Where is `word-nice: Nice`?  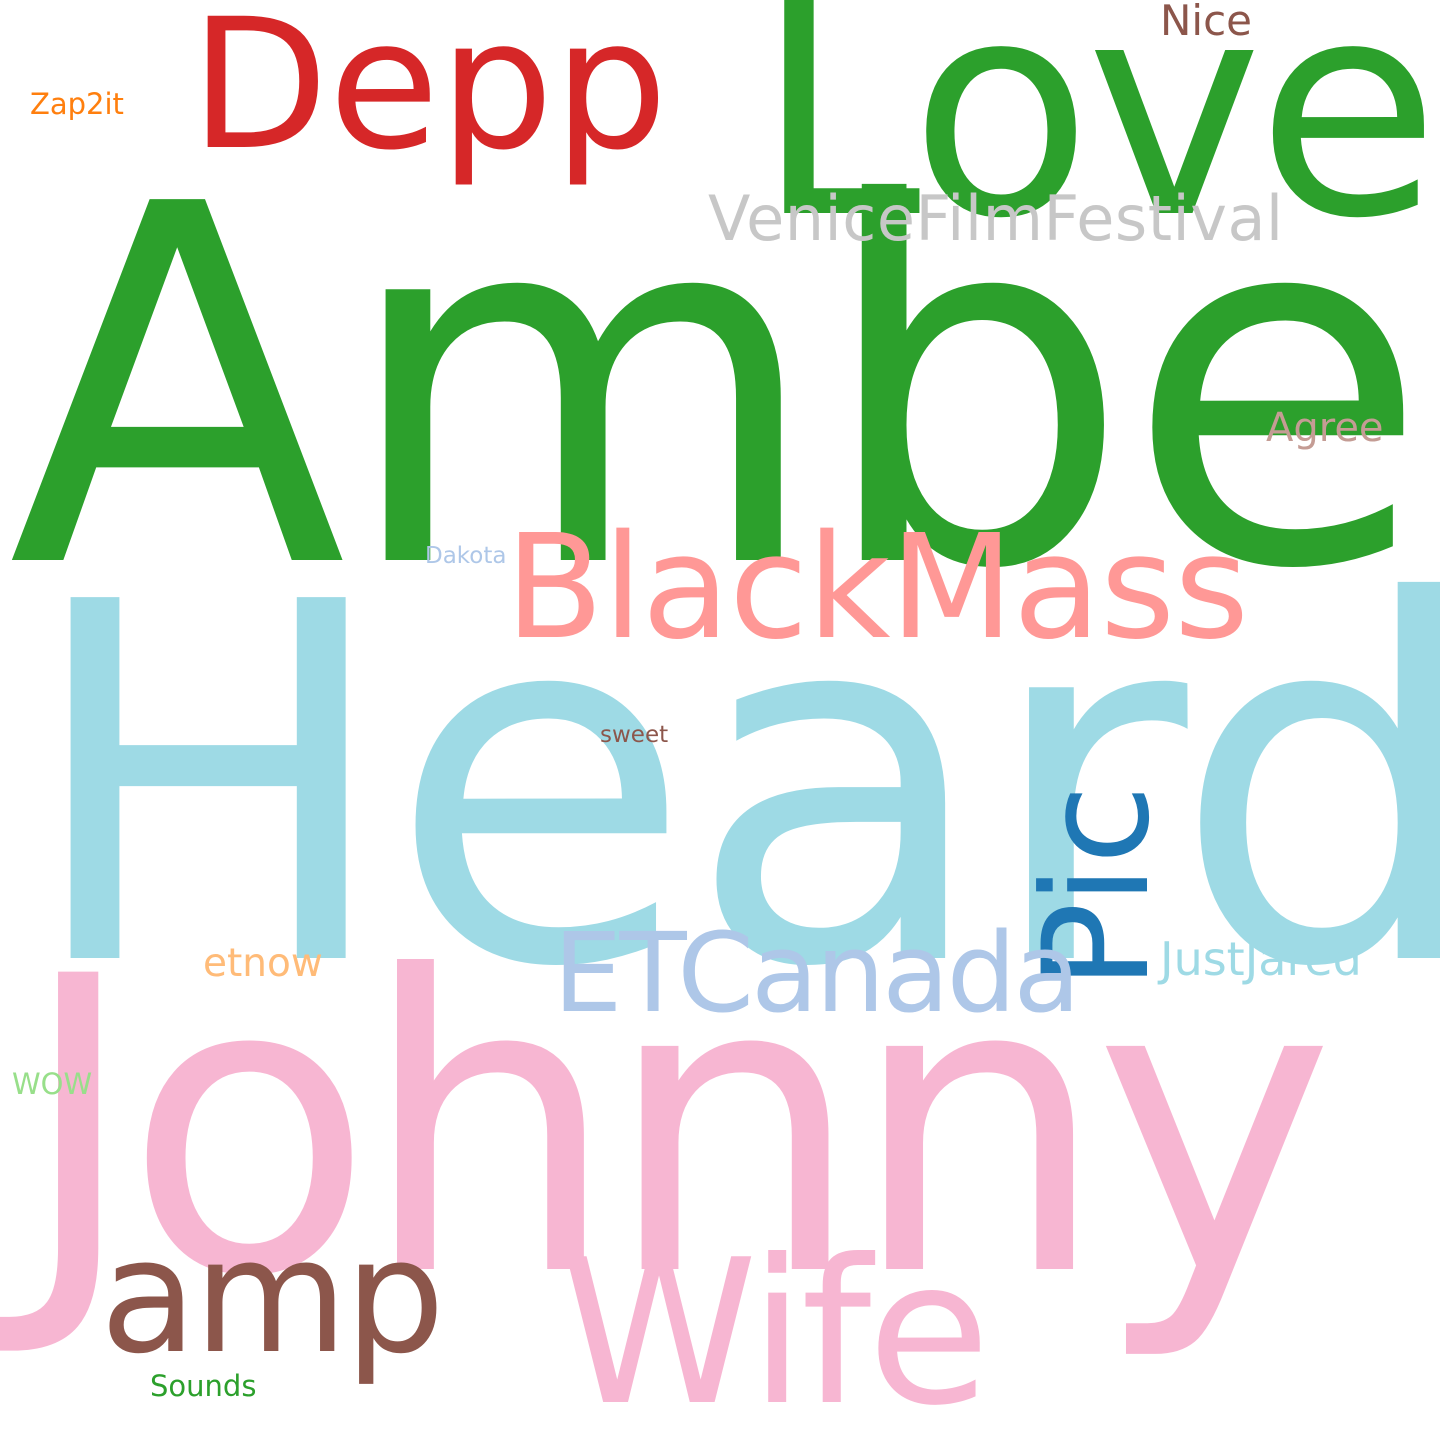
word-nice: Nice is located at coordinates (1206, 22).